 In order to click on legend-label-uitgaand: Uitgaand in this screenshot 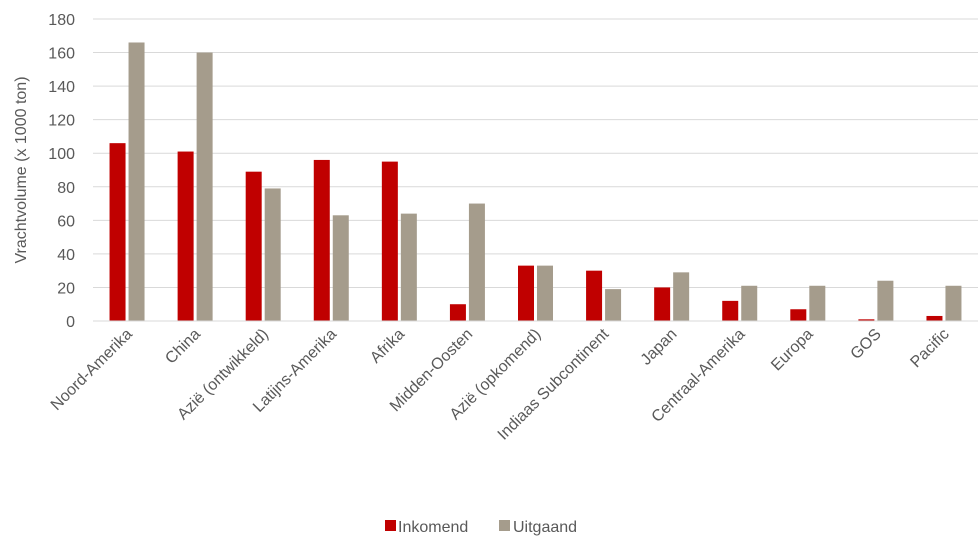, I will do `click(545, 527)`.